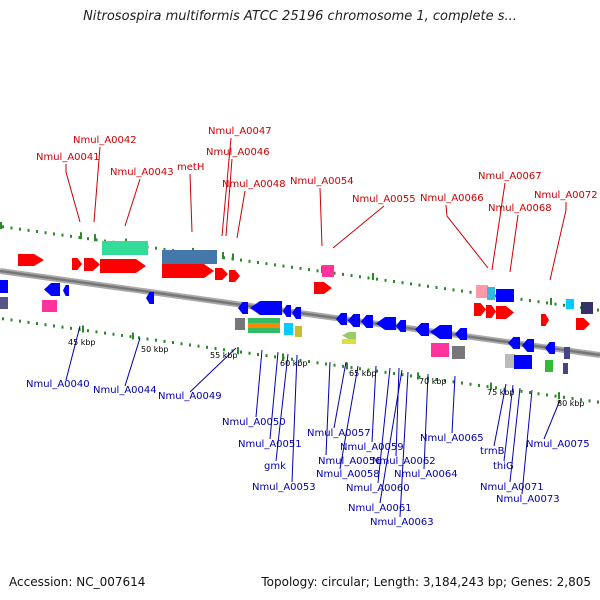 This screenshot has width=600, height=600. I want to click on reverse-gene-label: Nmul_A0056, so click(350, 461).